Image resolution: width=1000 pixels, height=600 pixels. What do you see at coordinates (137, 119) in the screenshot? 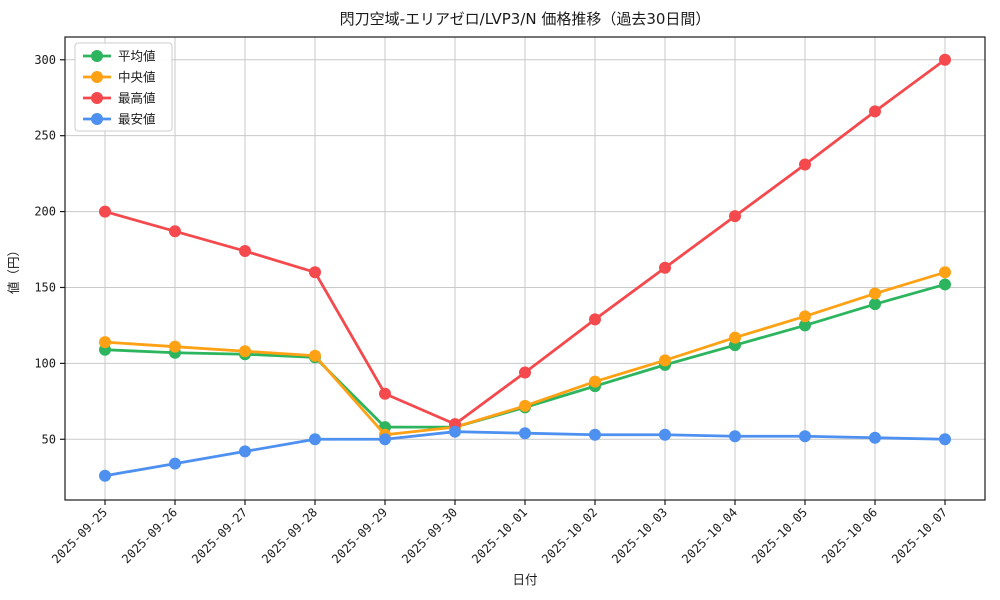
I see `legend-label-min: 最安値` at bounding box center [137, 119].